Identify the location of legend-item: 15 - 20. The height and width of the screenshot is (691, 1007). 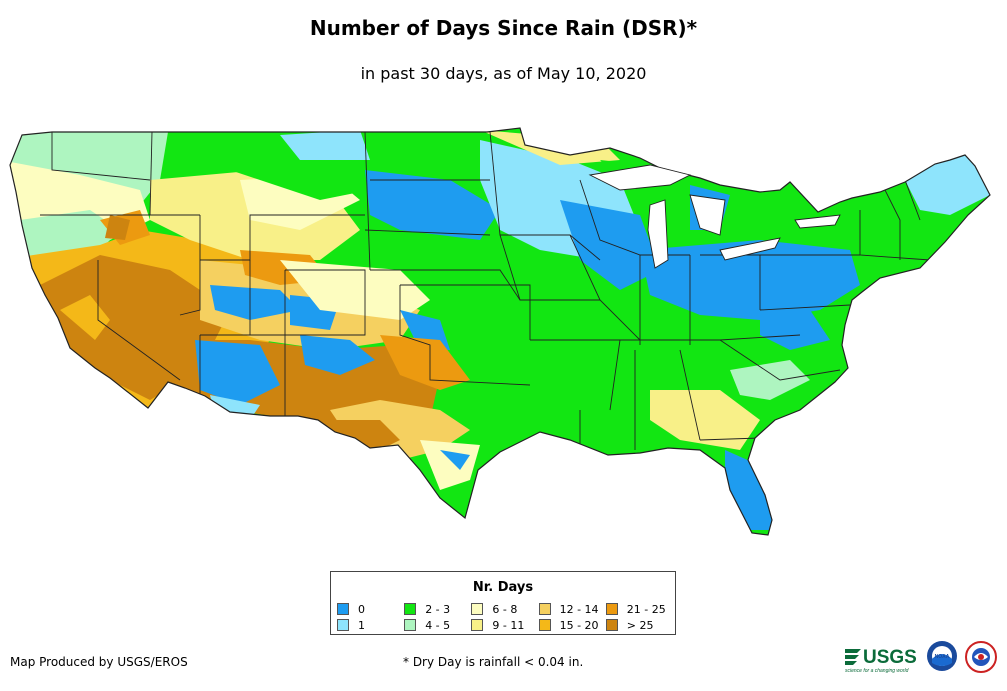
(572, 625).